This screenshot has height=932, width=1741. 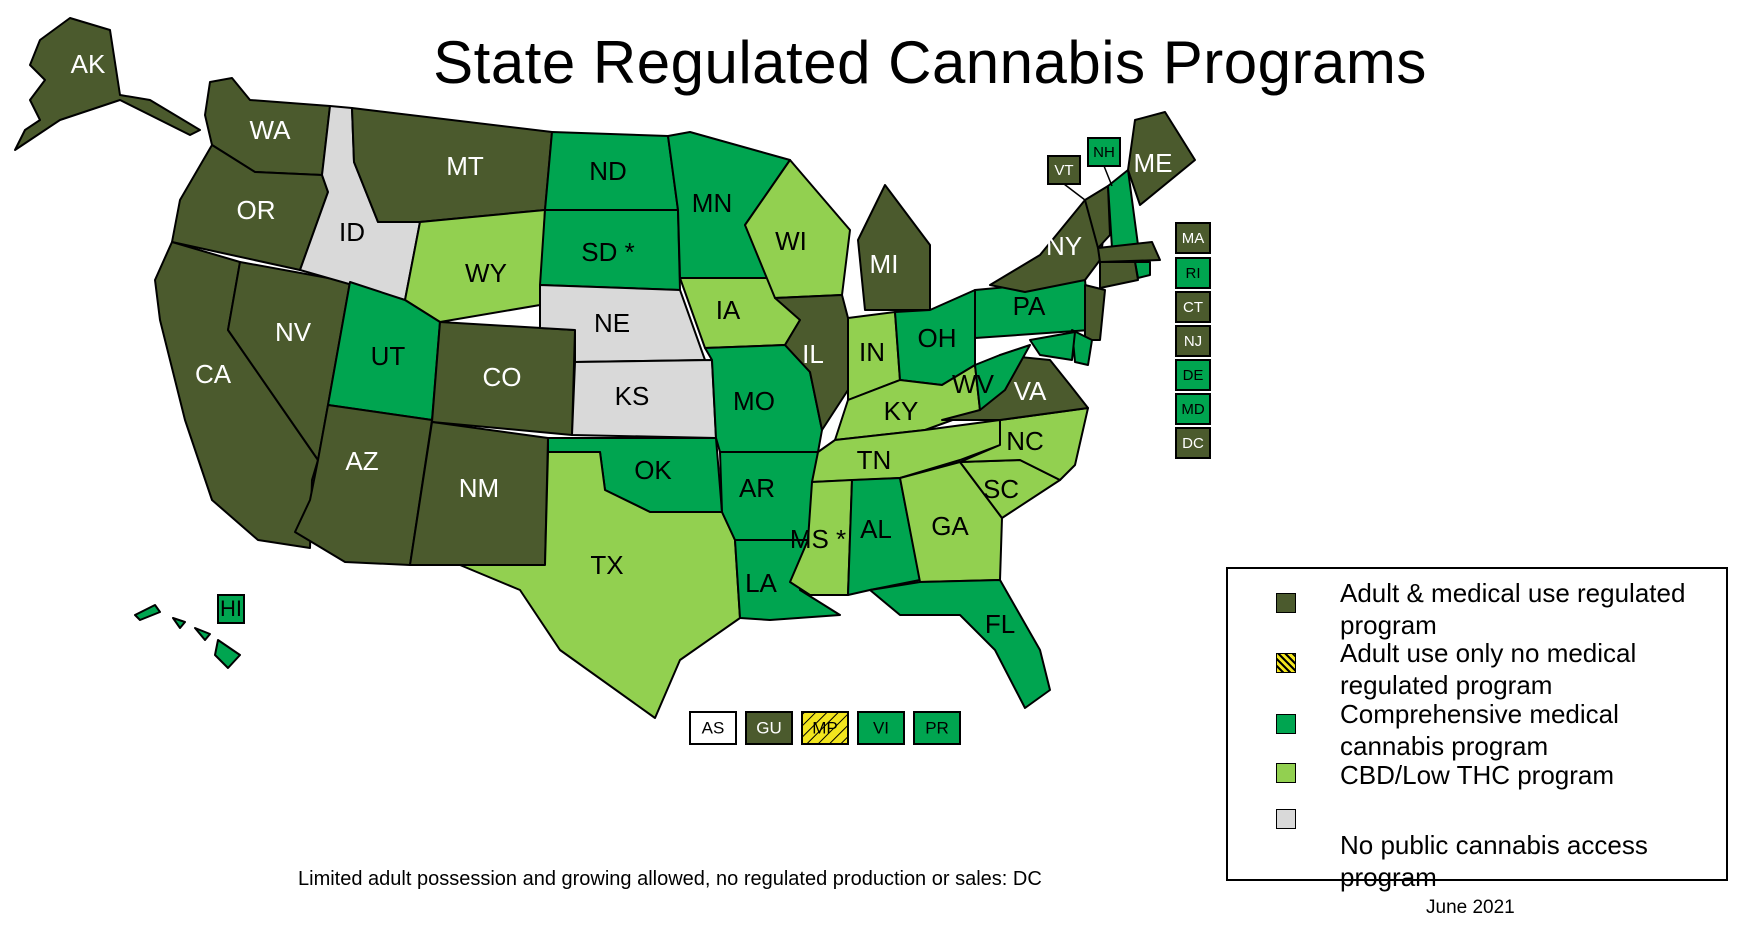 I want to click on legend-label: Comprehensive medical cannabis program, so click(x=1479, y=730).